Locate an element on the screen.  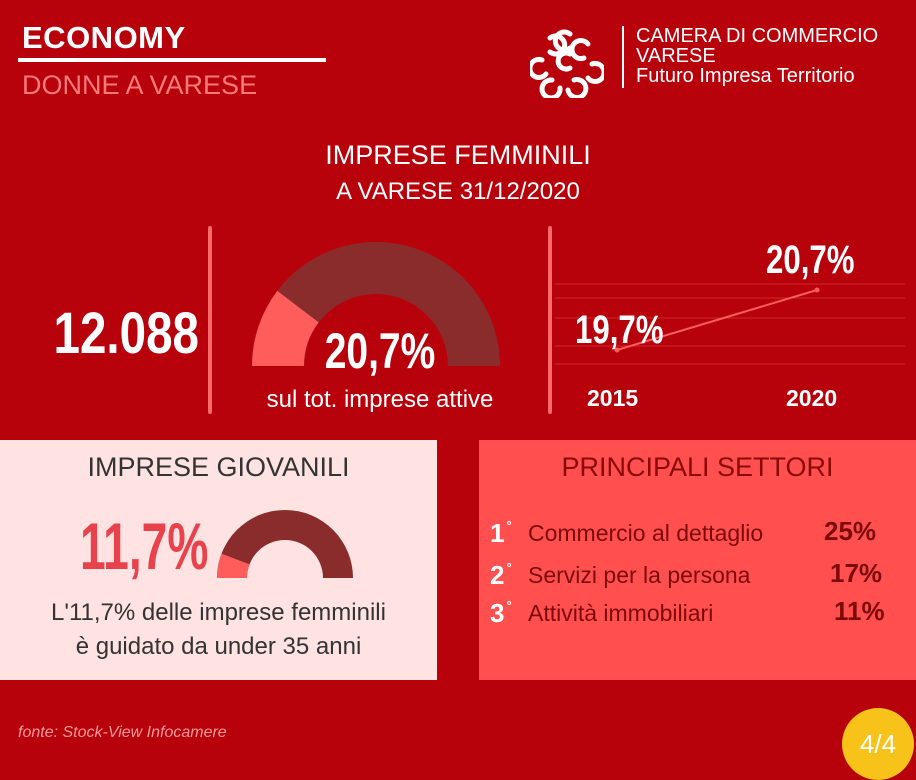
trend-year-2020: 2020 is located at coordinates (812, 398).